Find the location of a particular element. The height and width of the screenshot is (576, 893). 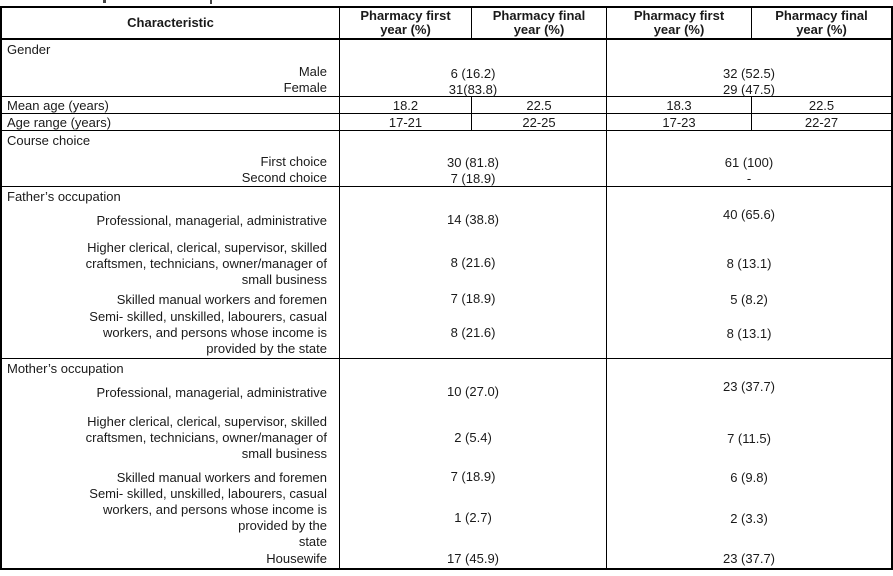

header-pharmacy-final-year-b: Pharmacy final year (%) is located at coordinates (821, 23).